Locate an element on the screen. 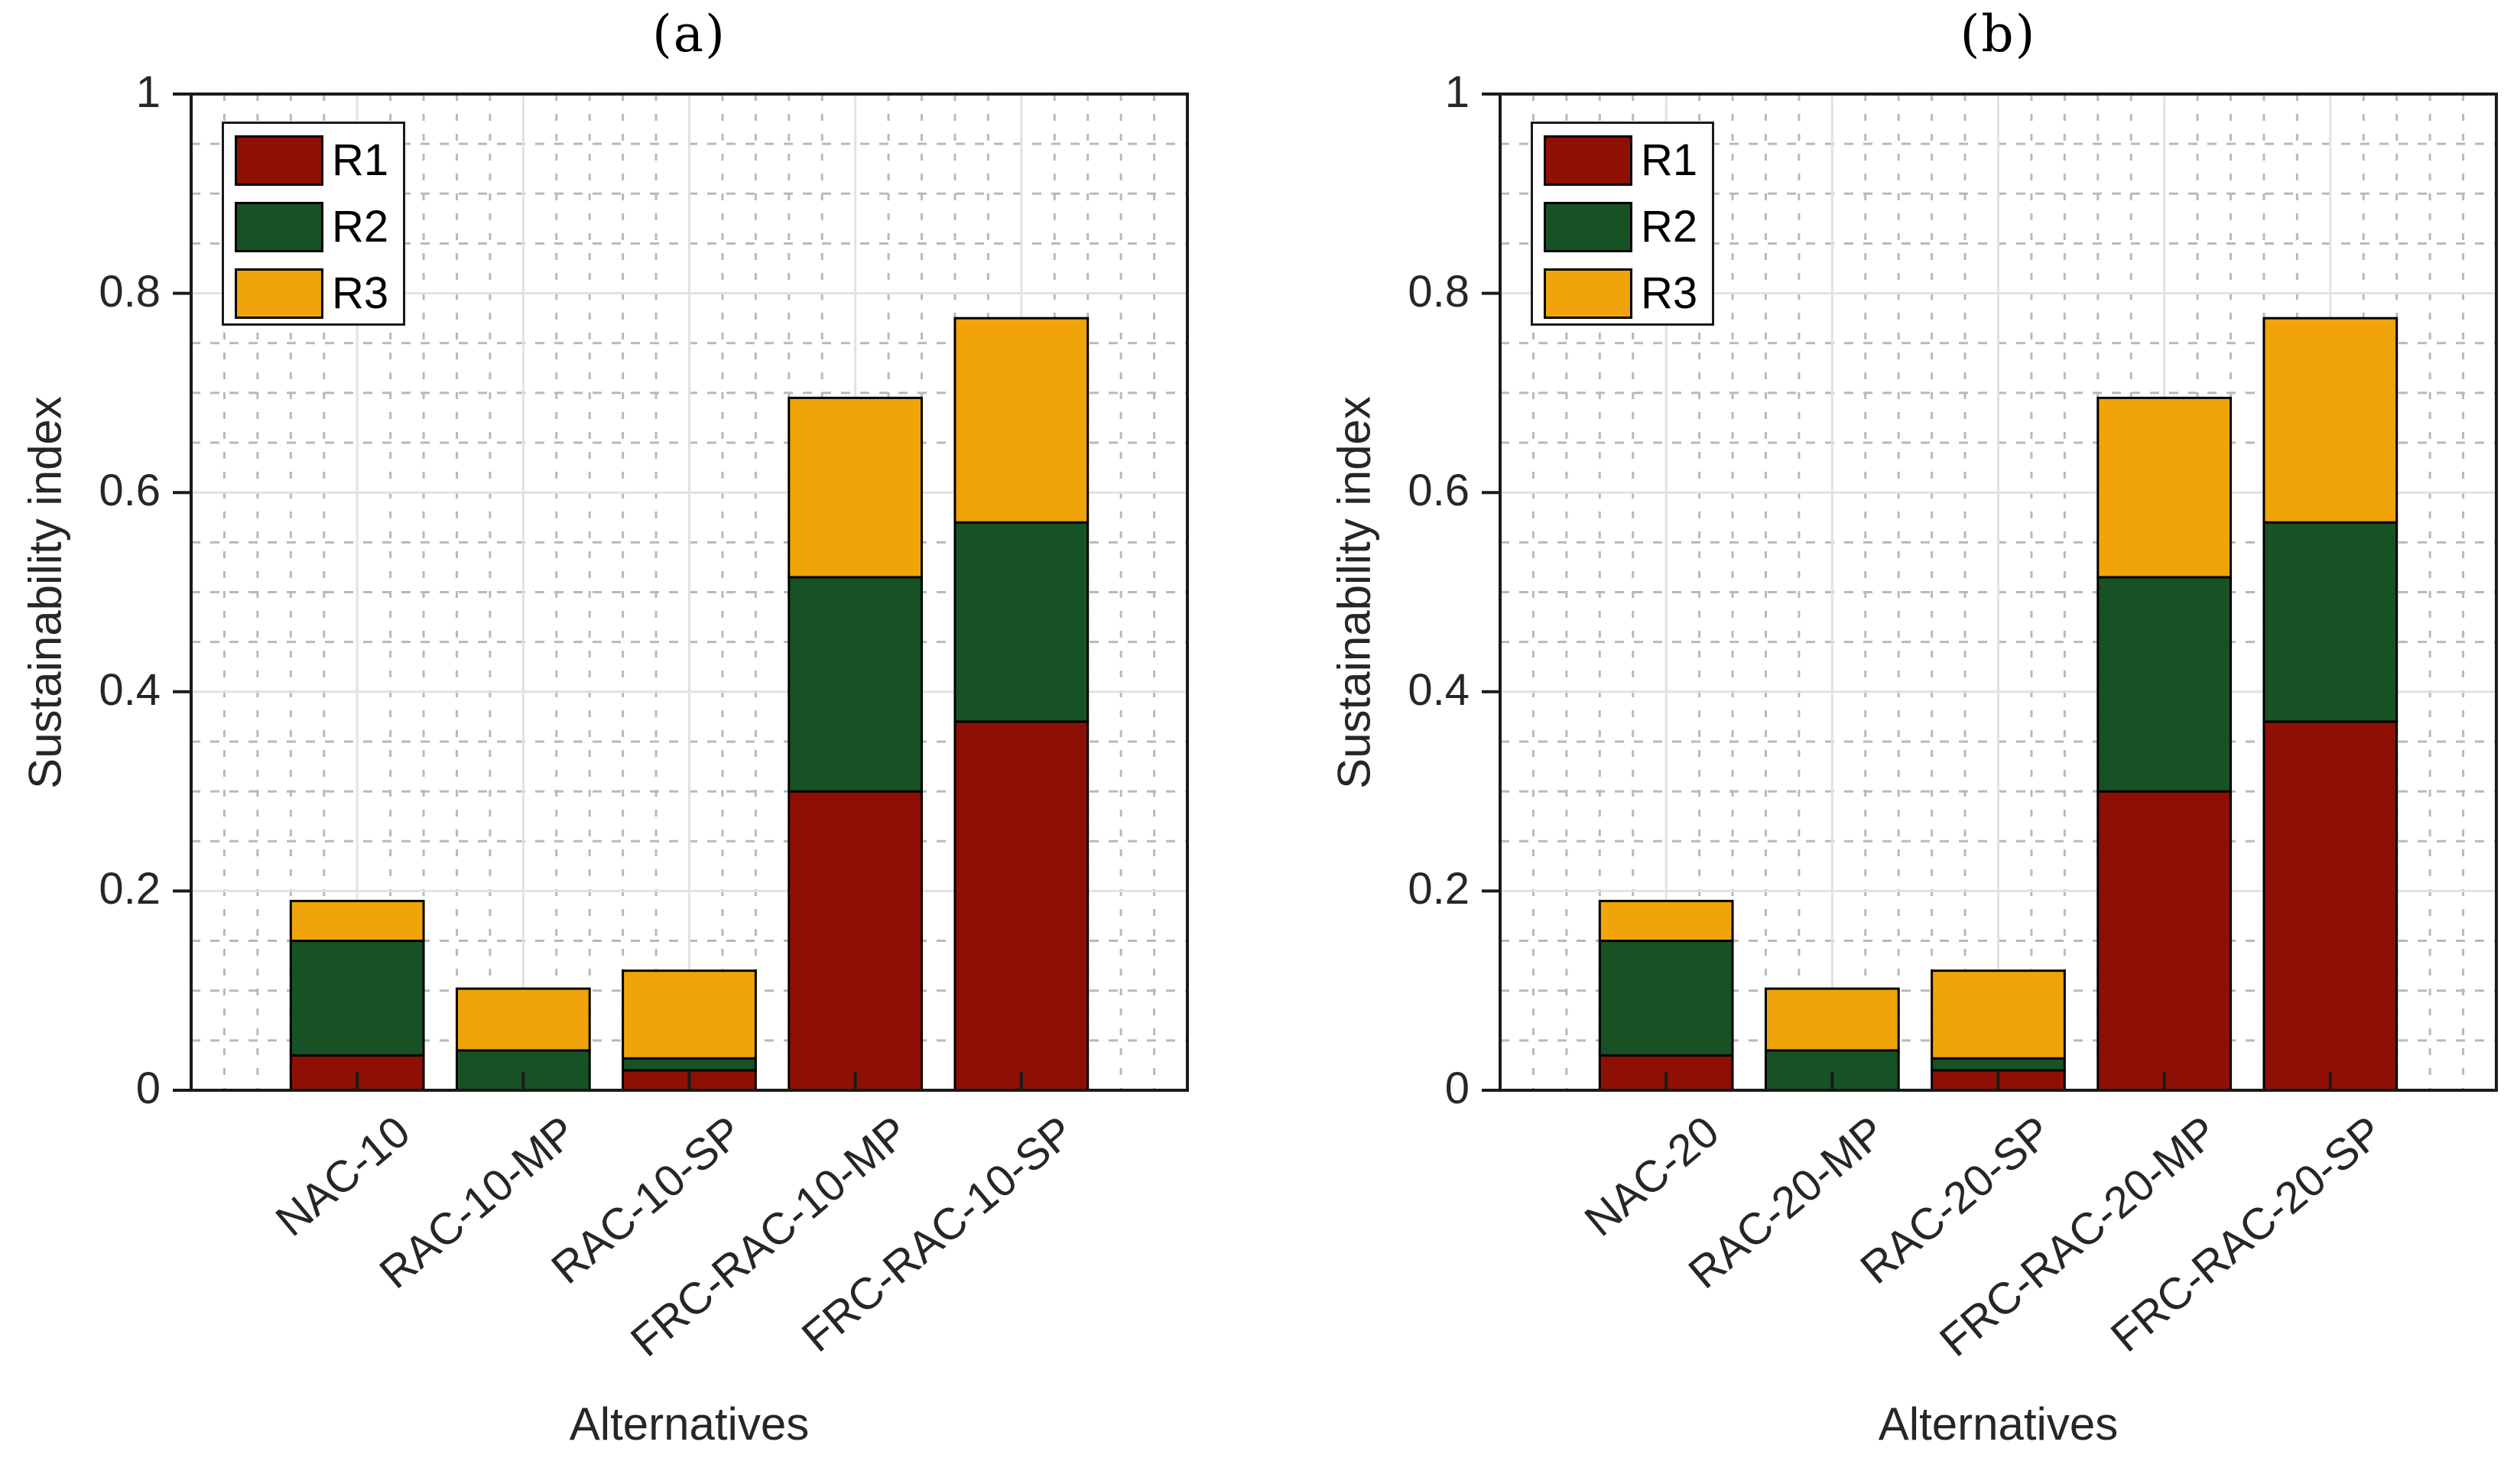  bar-RAC-10-MP-R3-segment is located at coordinates (523, 1019).